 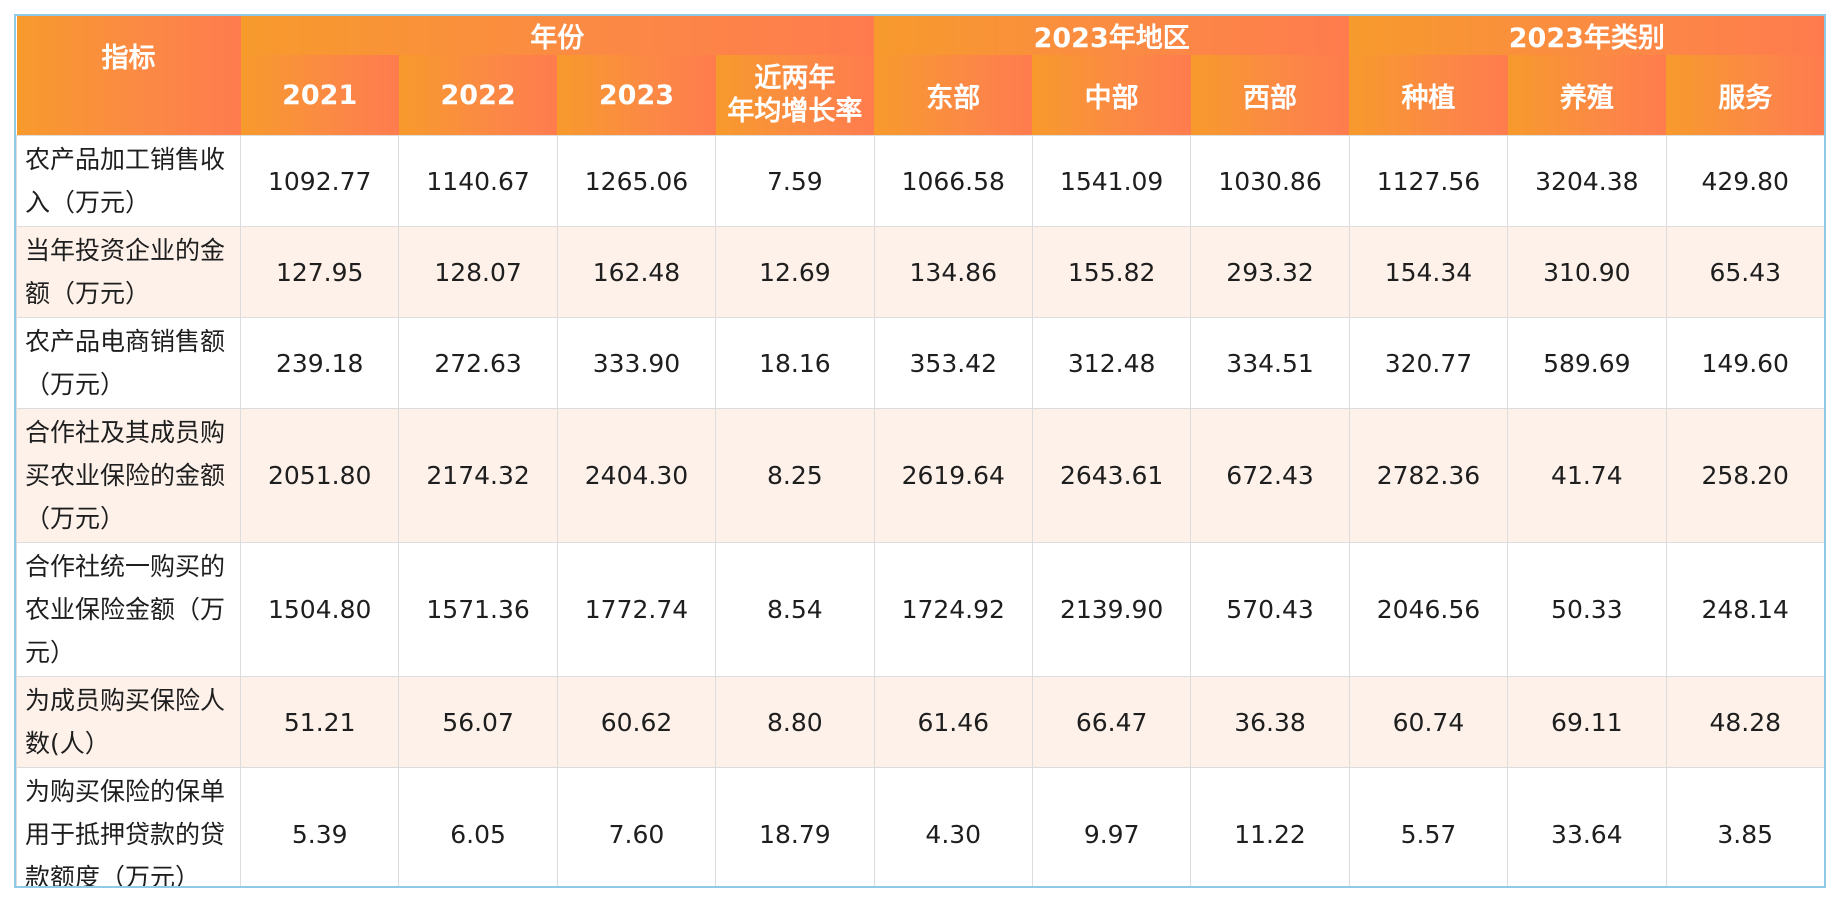 What do you see at coordinates (478, 609) in the screenshot?
I see `table-cell: 1571.36` at bounding box center [478, 609].